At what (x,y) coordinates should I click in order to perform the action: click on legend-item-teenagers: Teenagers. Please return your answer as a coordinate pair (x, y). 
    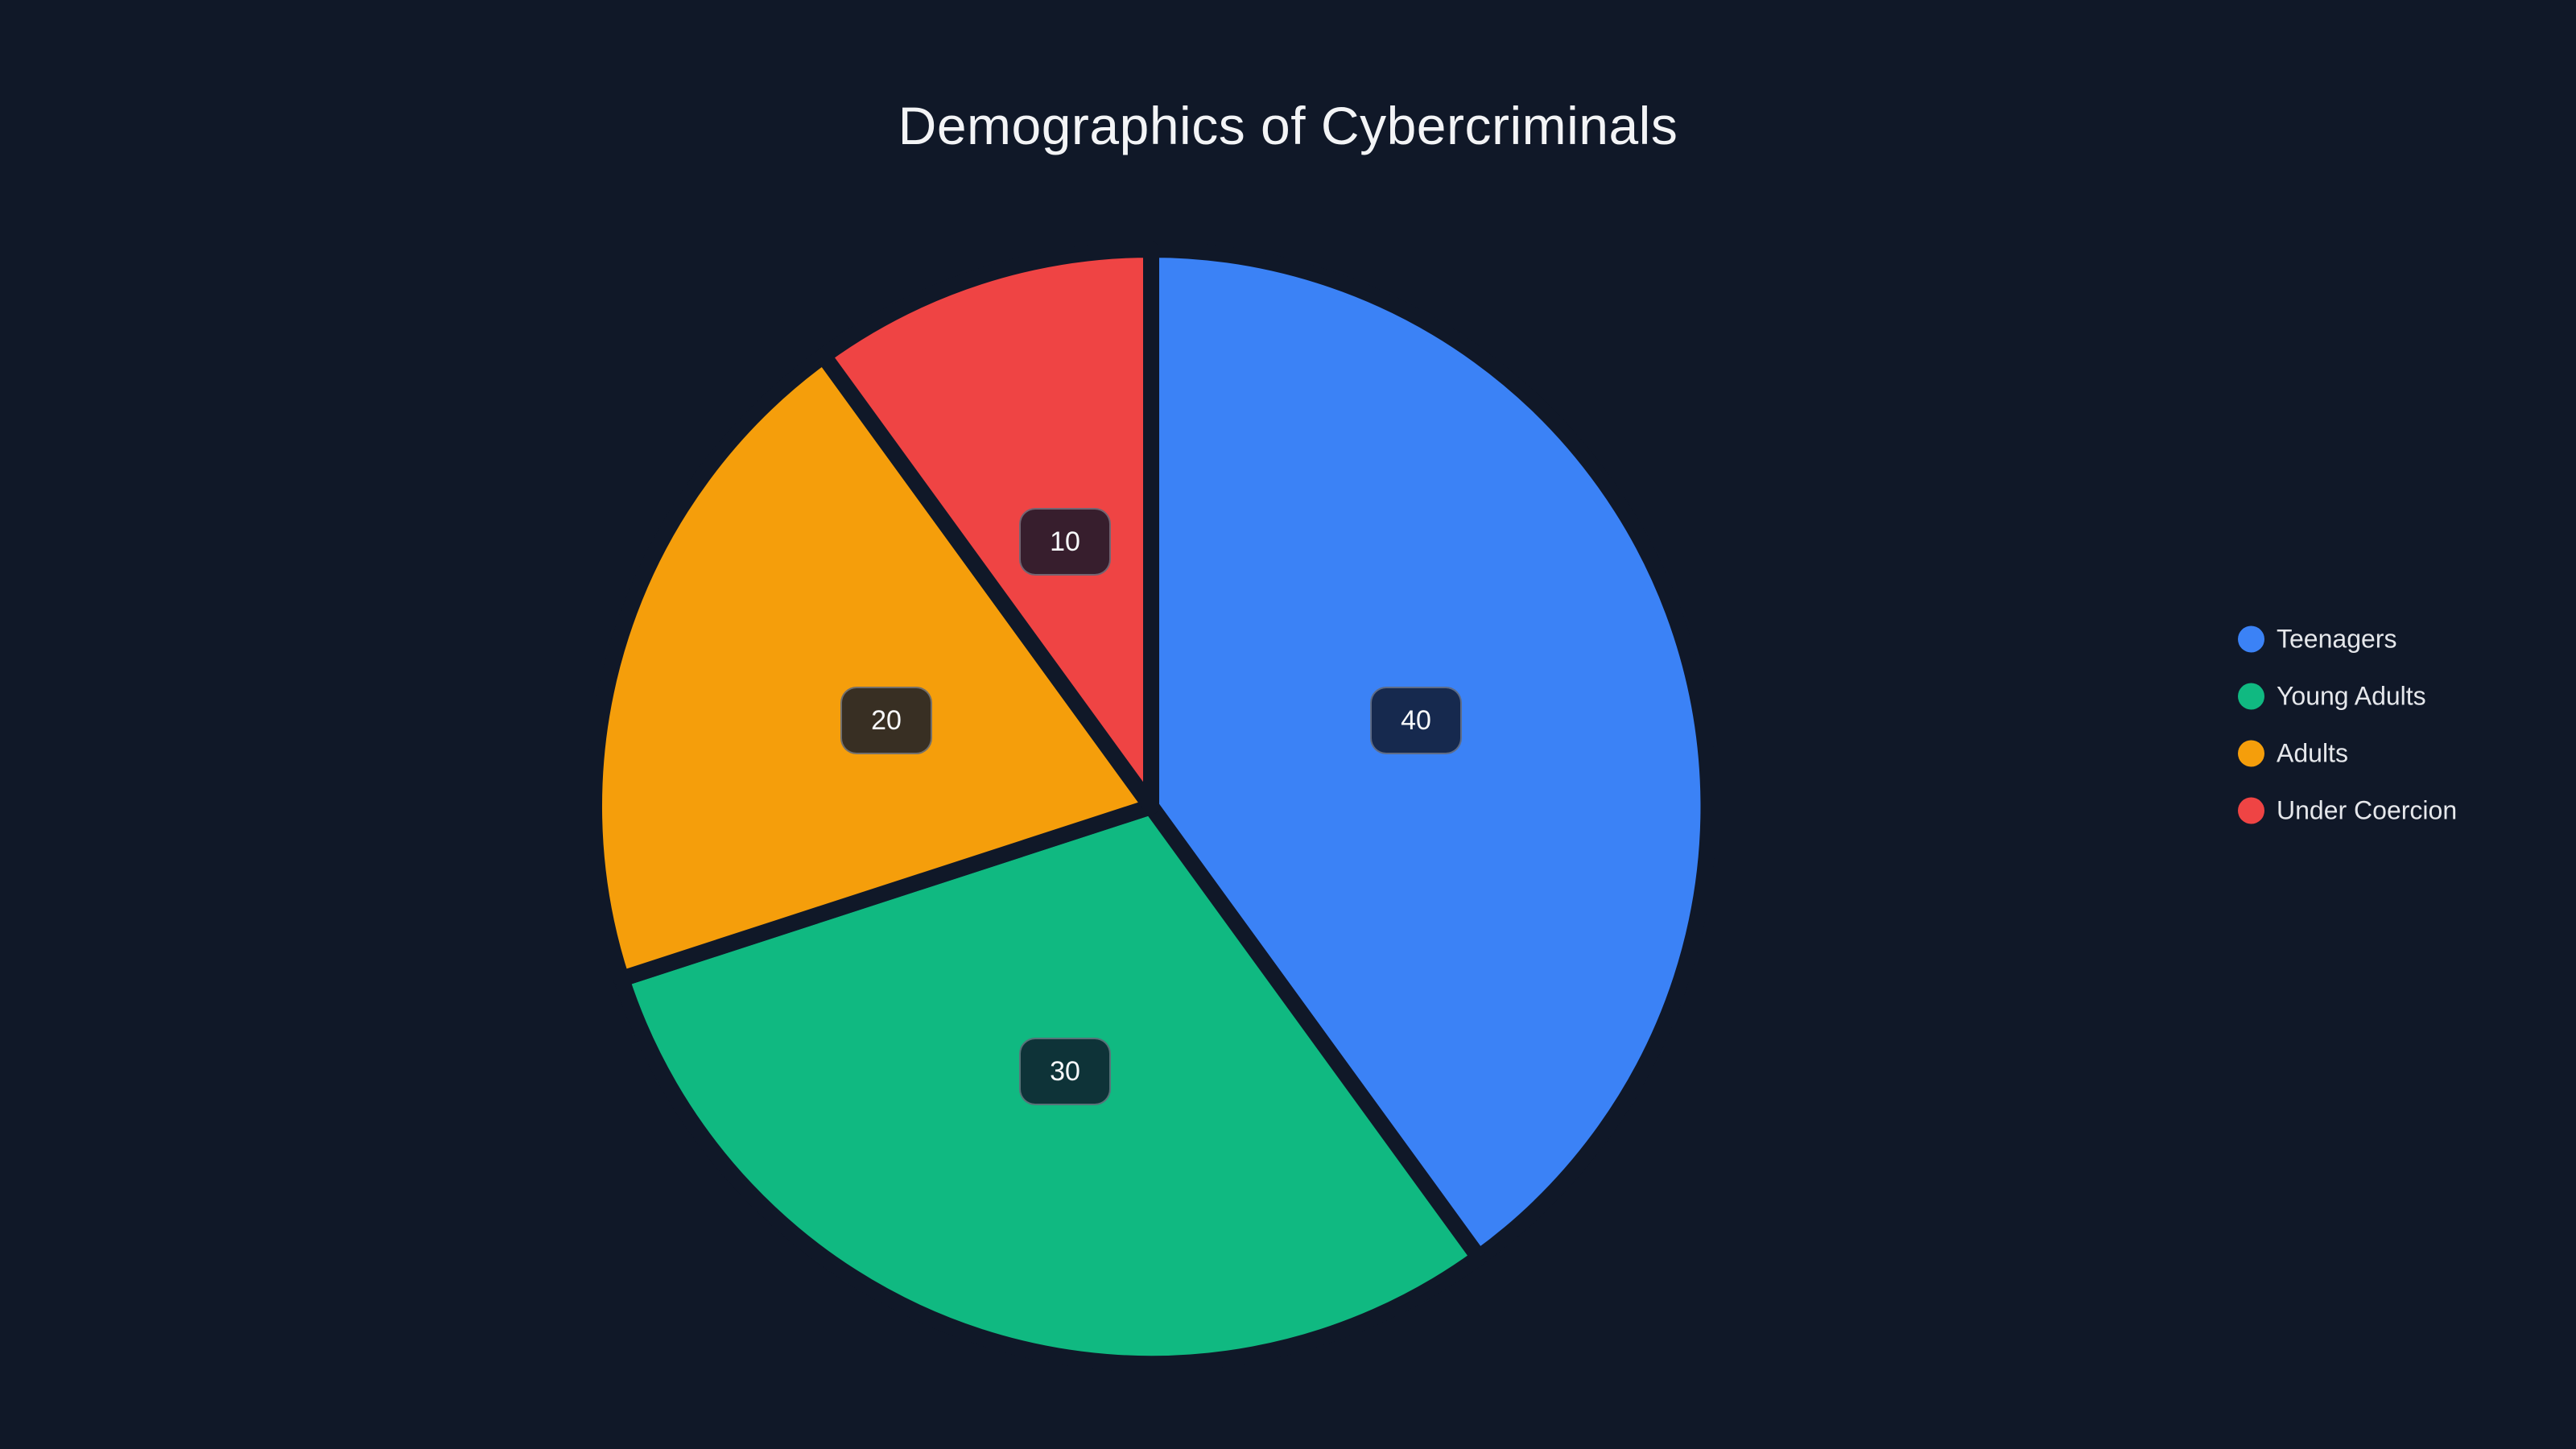
    Looking at the image, I should click on (2347, 639).